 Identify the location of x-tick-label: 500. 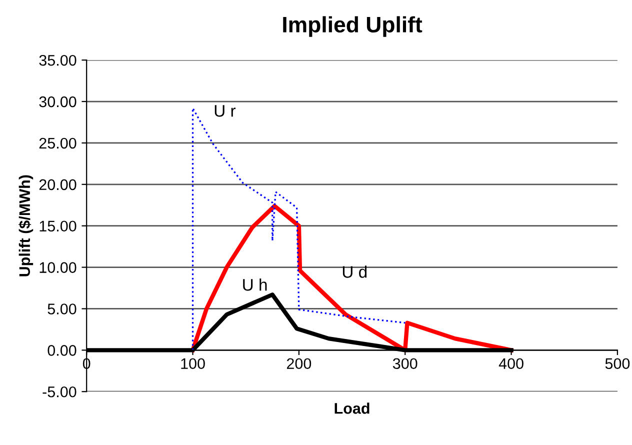
(617, 364).